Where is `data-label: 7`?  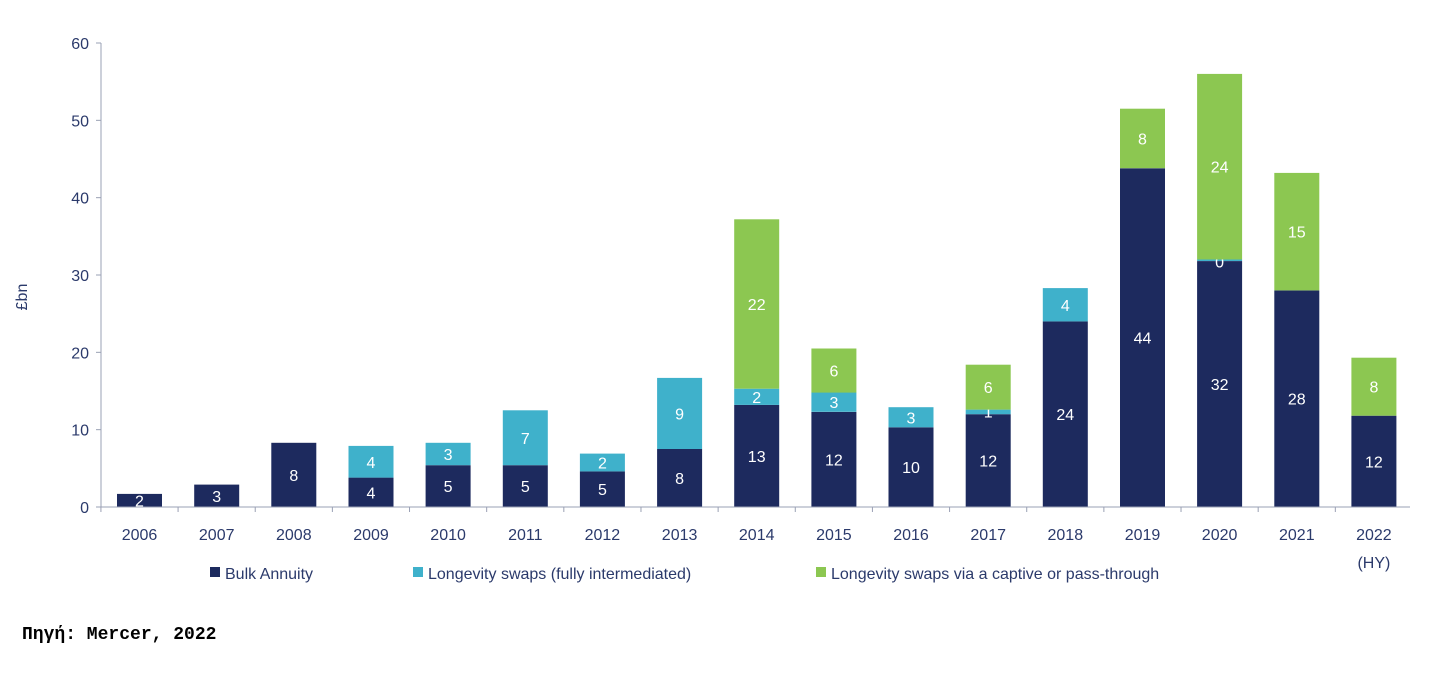 data-label: 7 is located at coordinates (525, 439).